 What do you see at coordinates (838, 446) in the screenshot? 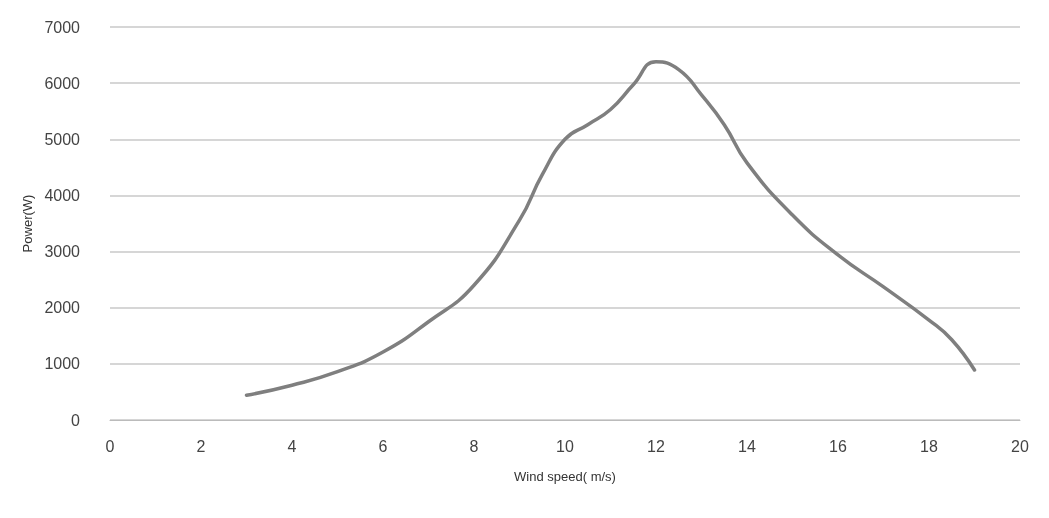
I see `x-tick-label: 16` at bounding box center [838, 446].